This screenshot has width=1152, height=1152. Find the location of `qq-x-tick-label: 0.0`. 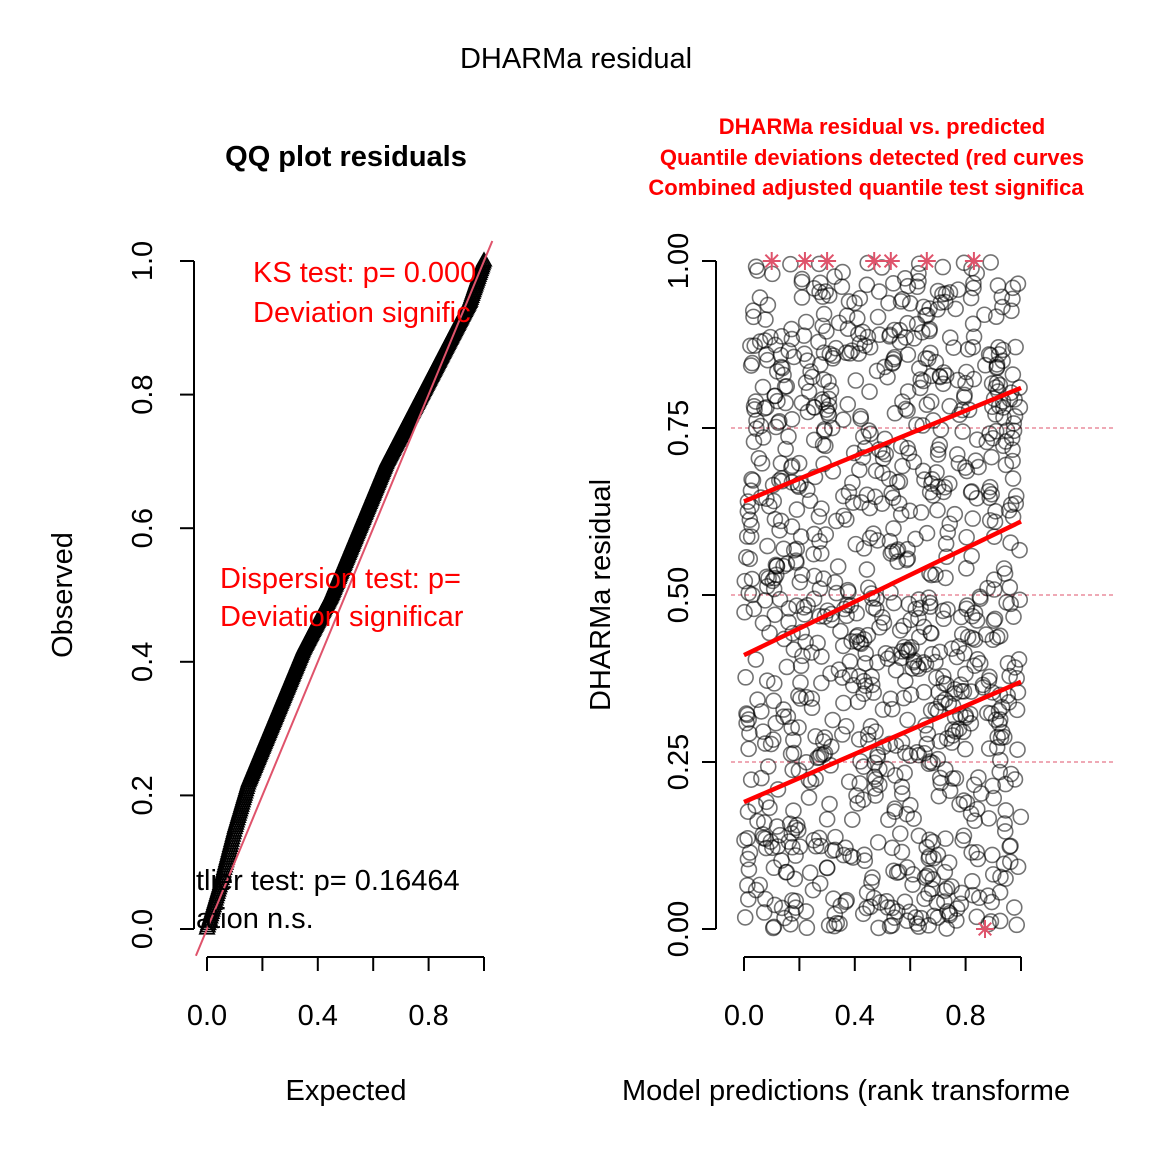

qq-x-tick-label: 0.0 is located at coordinates (207, 1016).